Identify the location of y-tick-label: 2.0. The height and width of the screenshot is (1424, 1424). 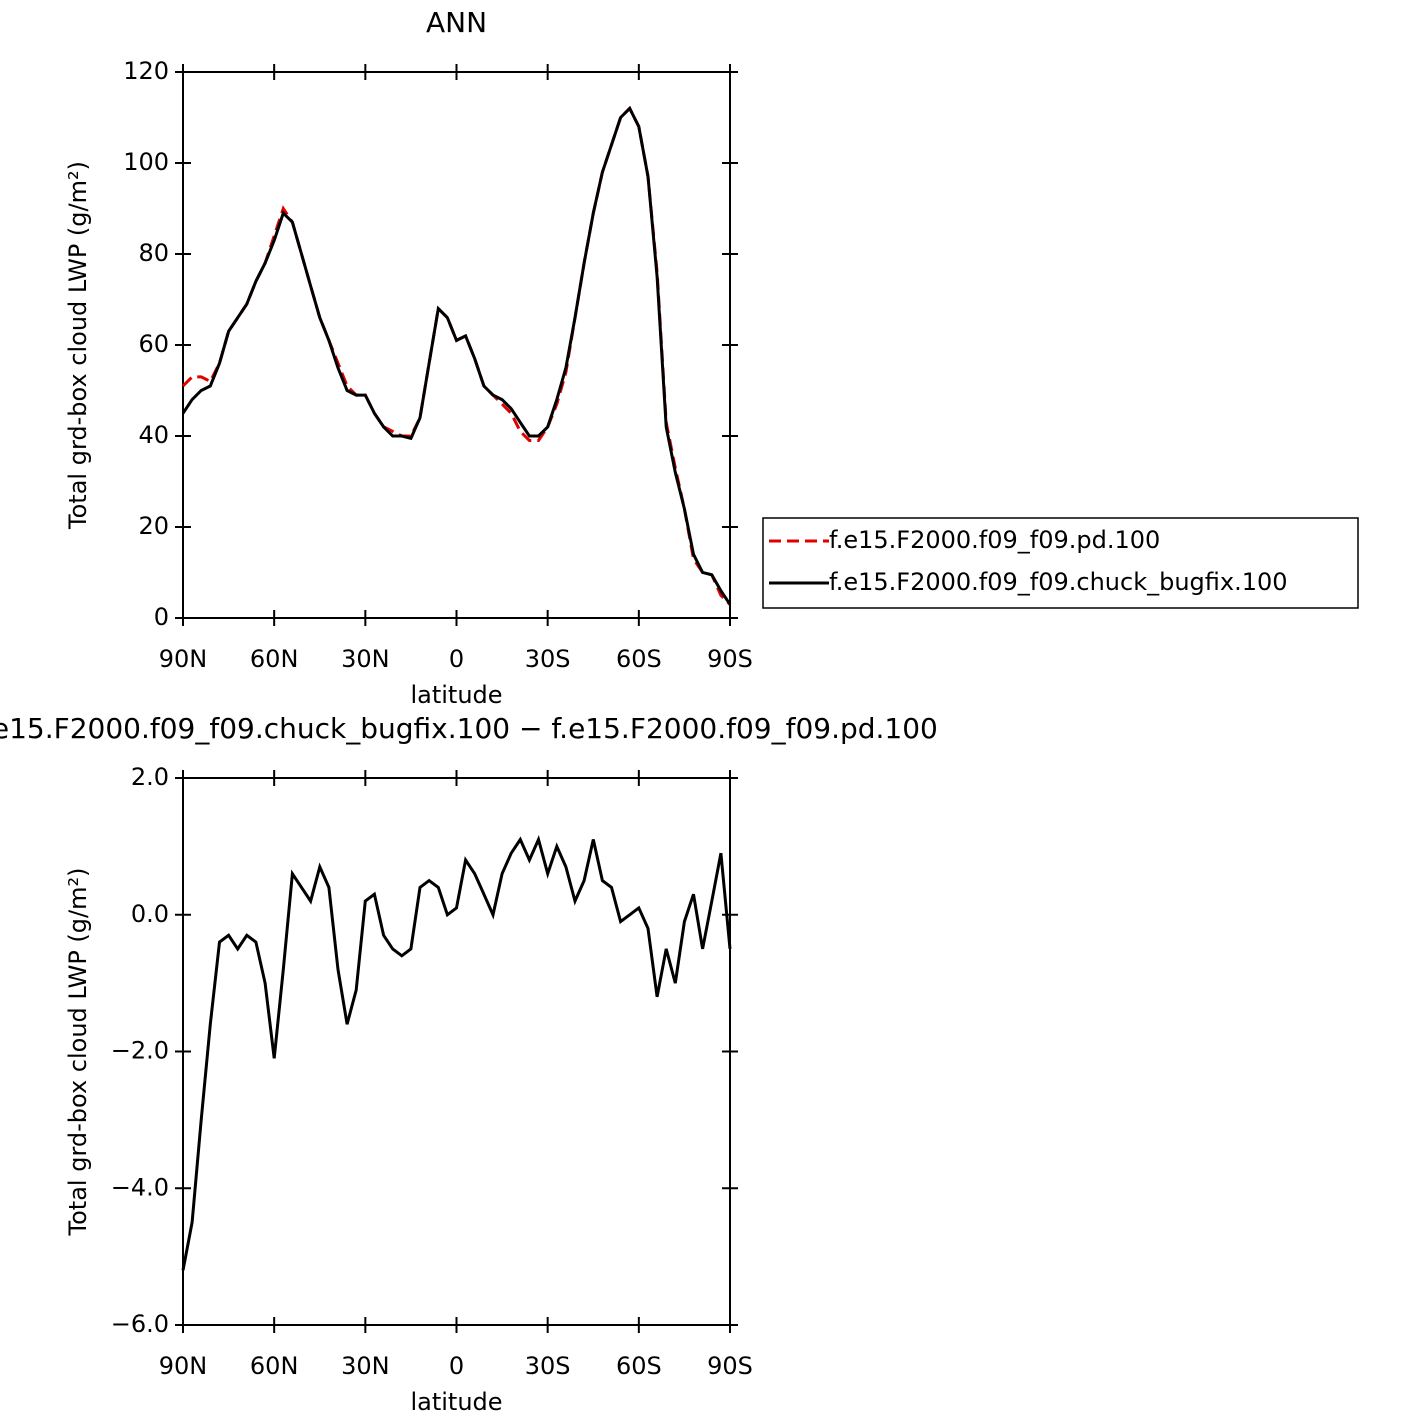
(150, 777).